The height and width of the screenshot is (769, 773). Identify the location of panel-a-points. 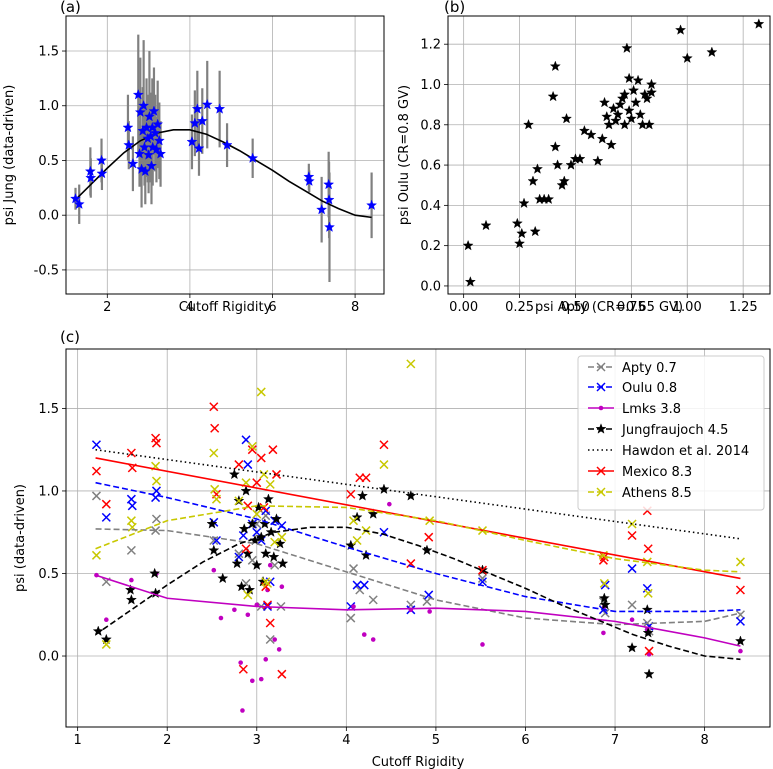
(224, 160).